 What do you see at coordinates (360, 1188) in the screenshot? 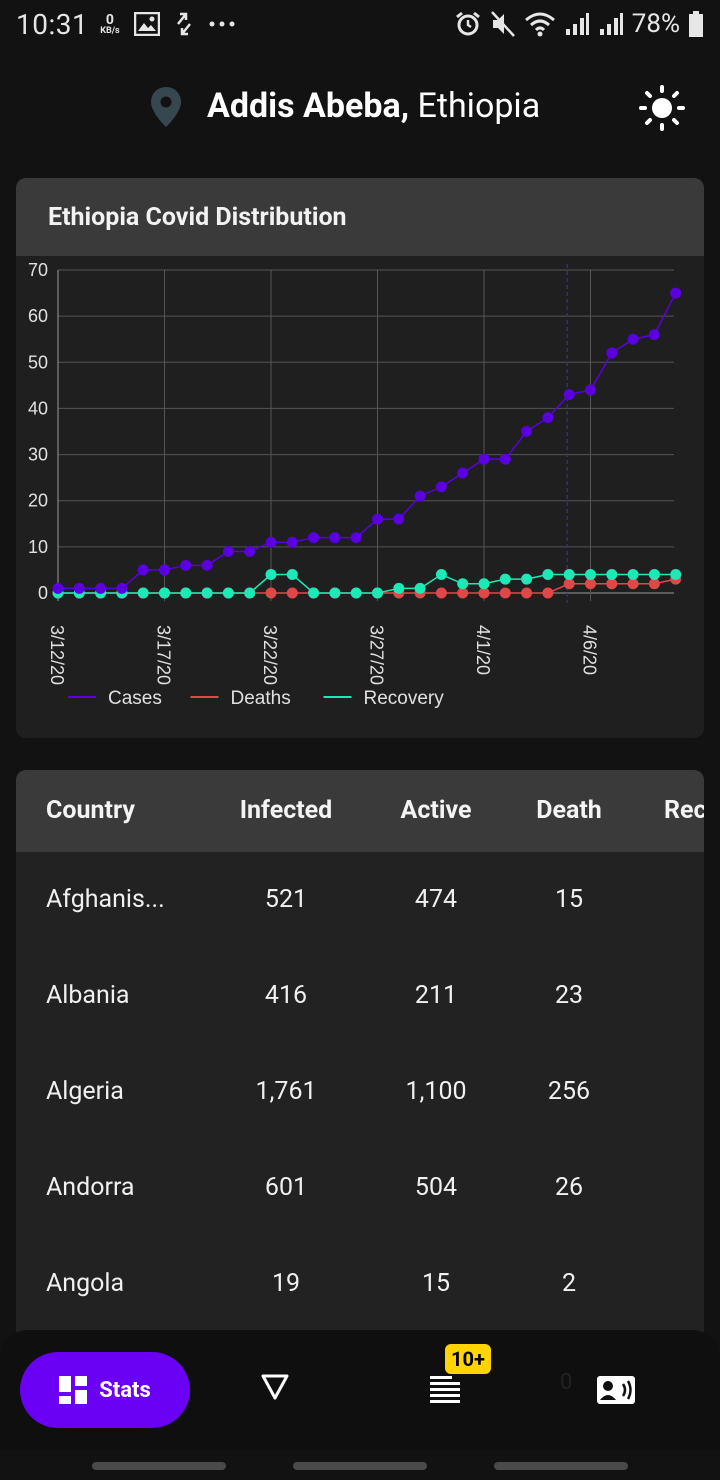
I see `table-row: Andorra 601 504 26` at bounding box center [360, 1188].